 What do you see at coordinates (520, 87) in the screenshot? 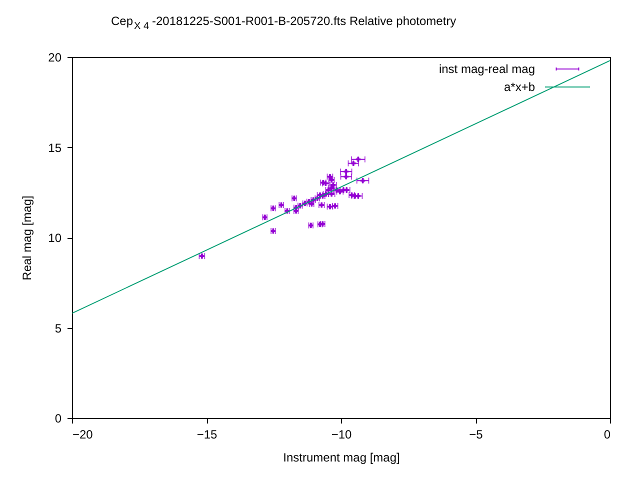
I see `legend-label: a*x+b` at bounding box center [520, 87].